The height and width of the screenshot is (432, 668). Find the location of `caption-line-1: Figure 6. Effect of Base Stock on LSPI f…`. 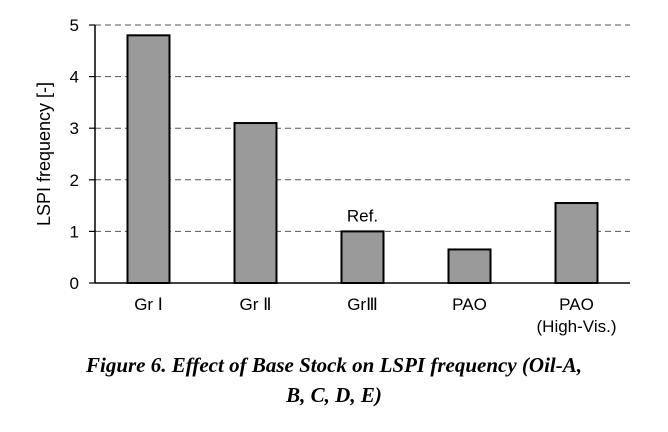

caption-line-1: Figure 6. Effect of Base Stock on LSPI f… is located at coordinates (333, 365).